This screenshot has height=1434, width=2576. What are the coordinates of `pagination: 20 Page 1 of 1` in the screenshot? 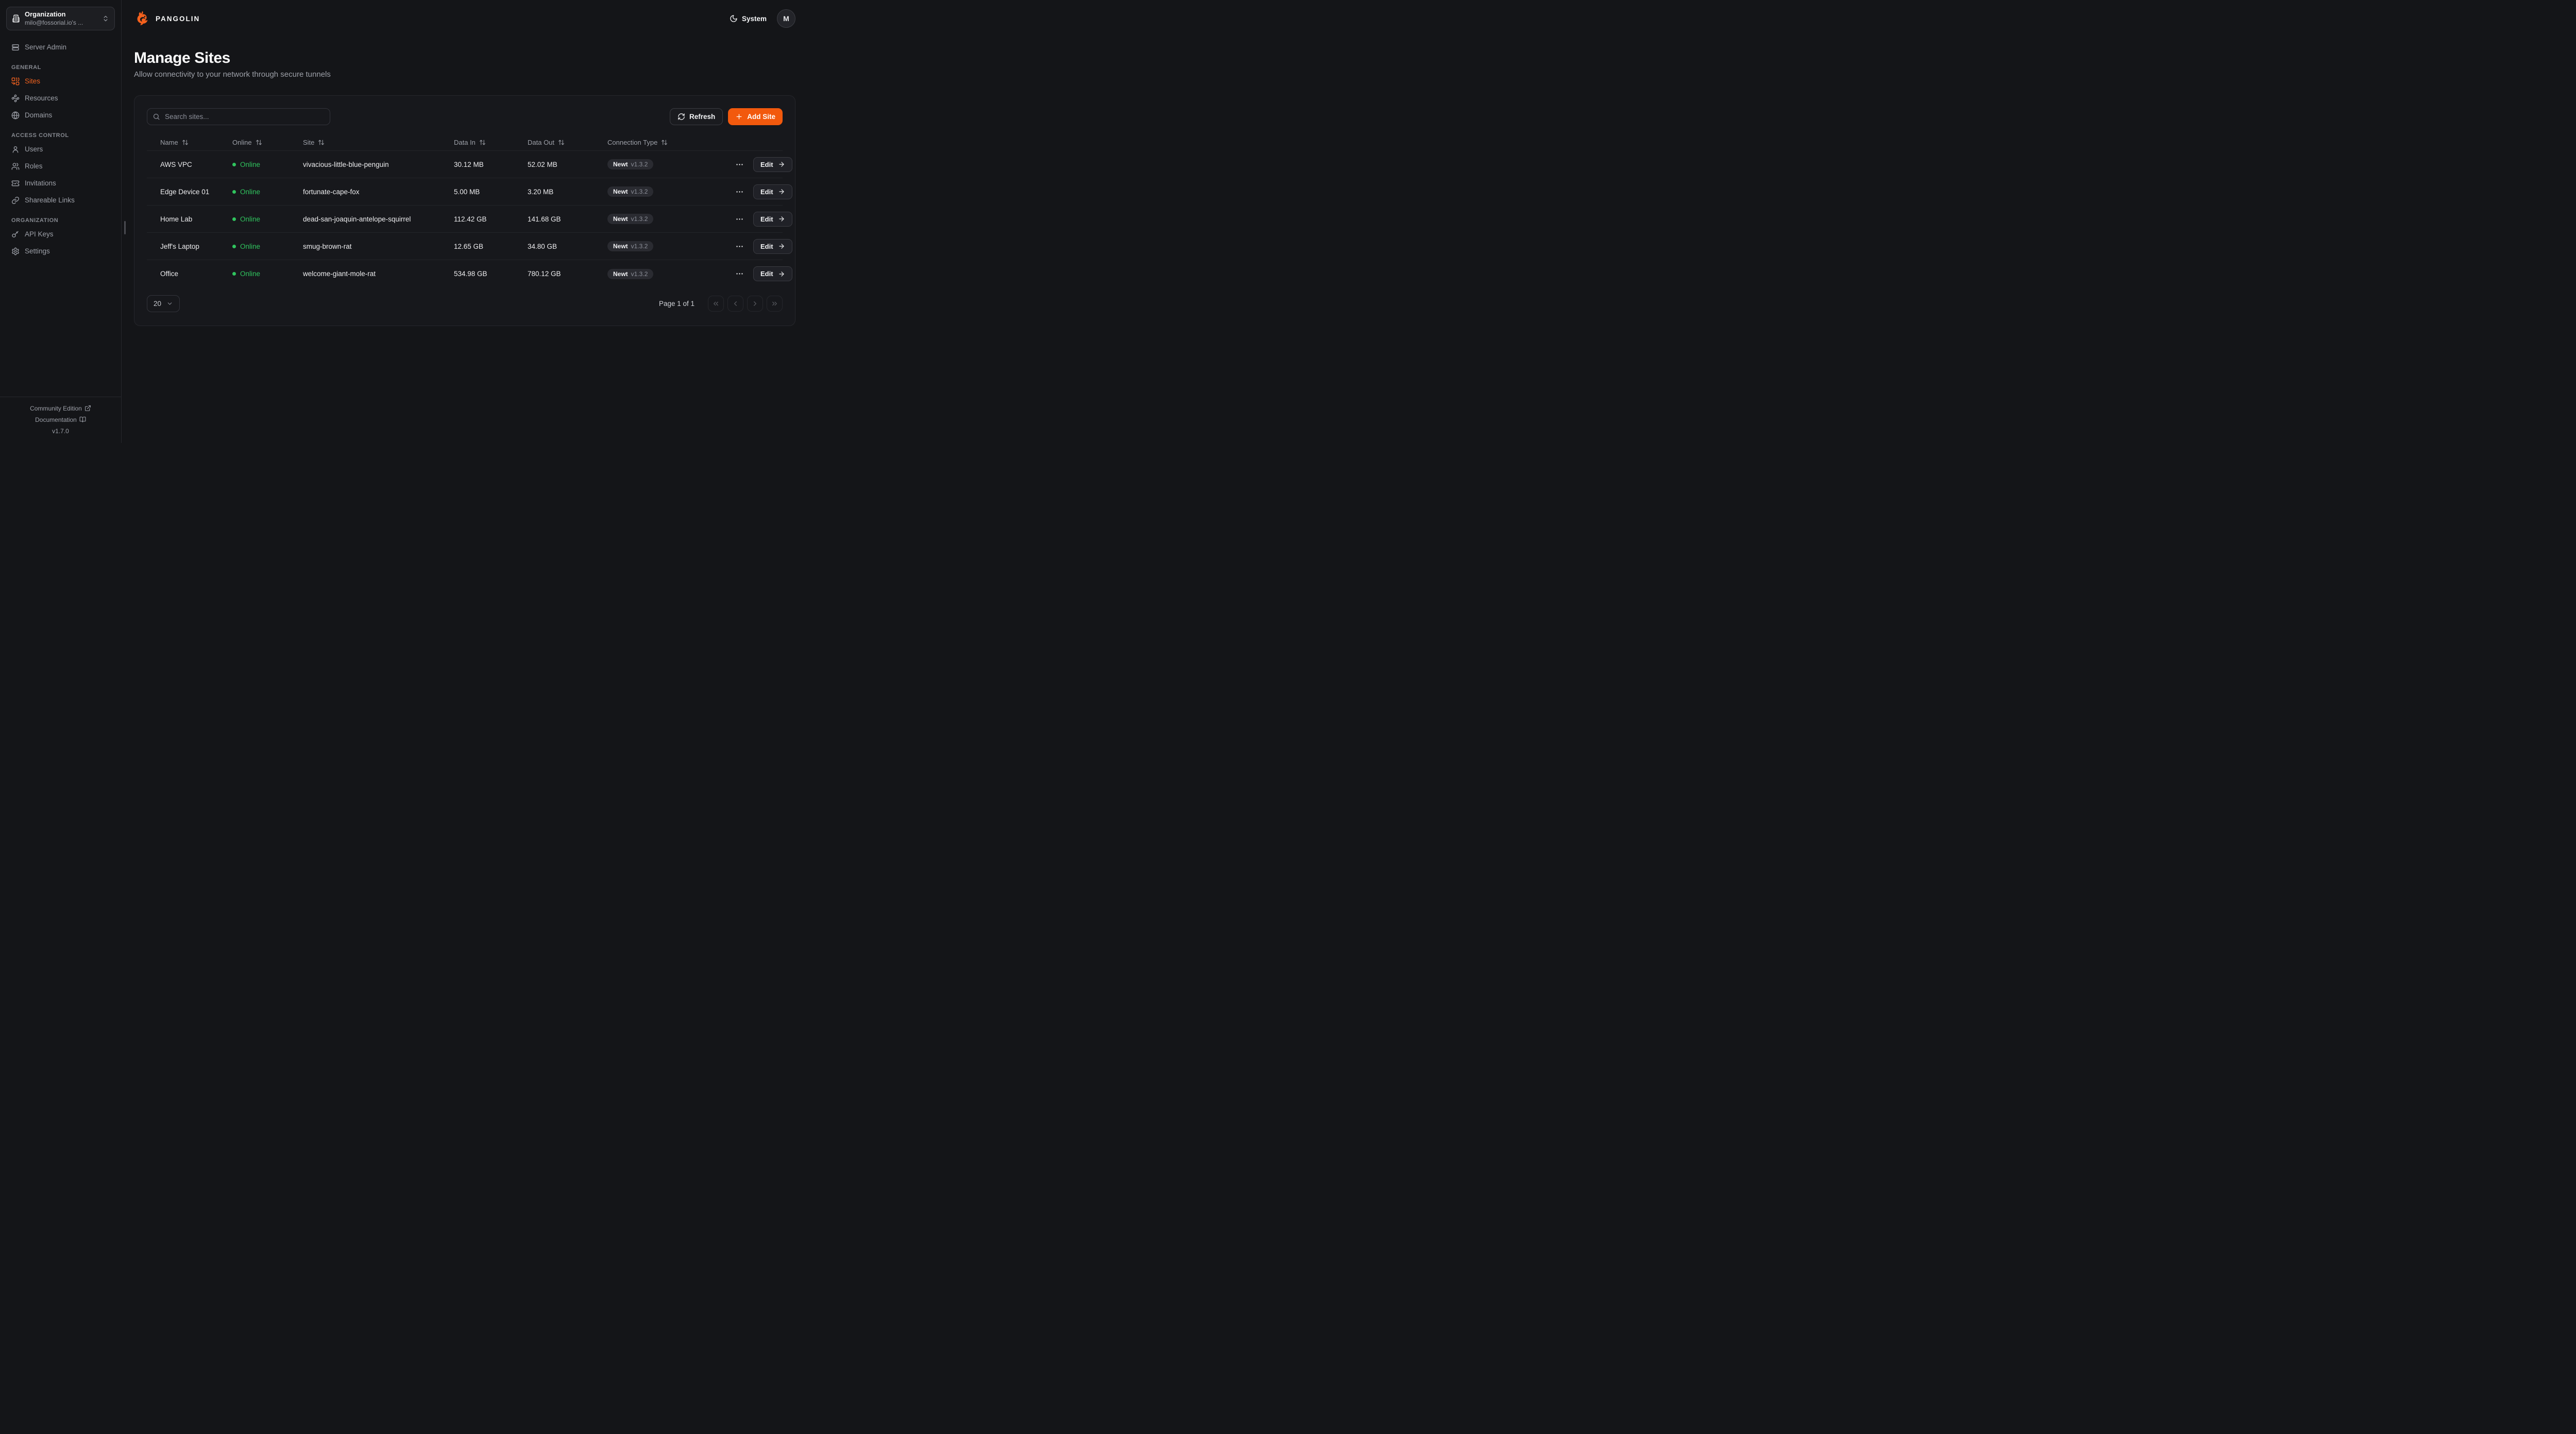 It's located at (465, 303).